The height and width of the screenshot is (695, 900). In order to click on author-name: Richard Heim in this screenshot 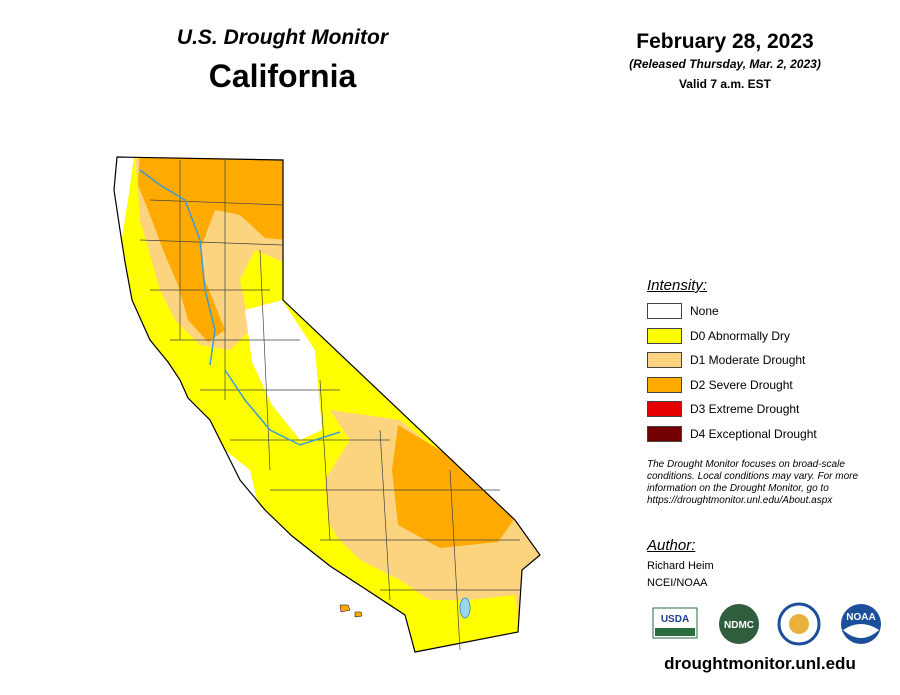, I will do `click(680, 566)`.